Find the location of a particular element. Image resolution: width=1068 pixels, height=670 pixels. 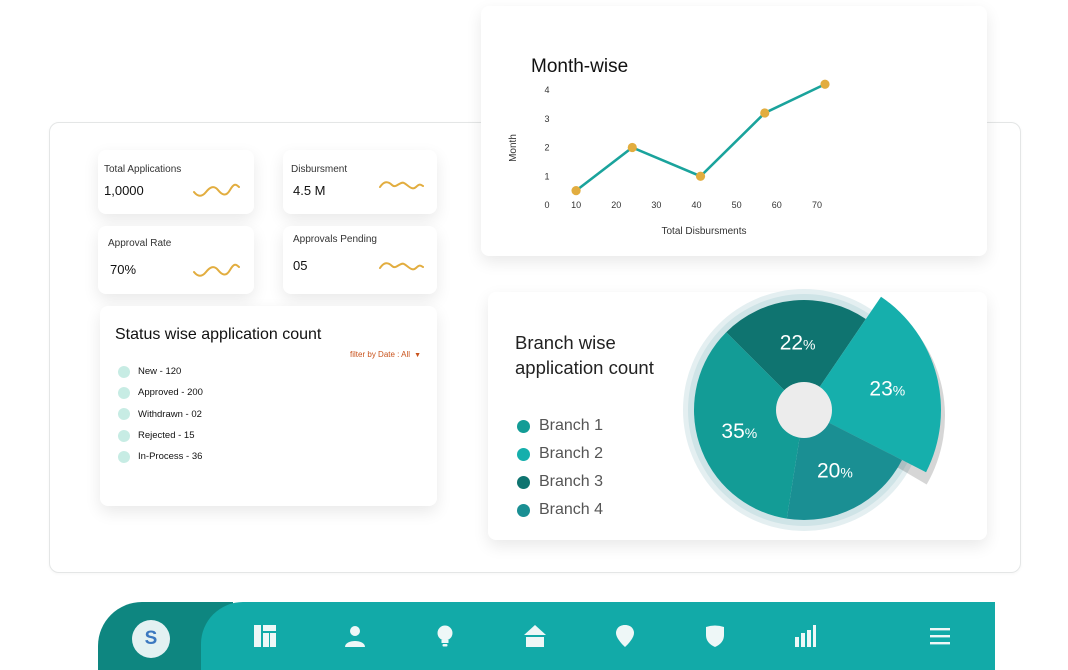

legend-item: Branch 2 is located at coordinates (560, 454).